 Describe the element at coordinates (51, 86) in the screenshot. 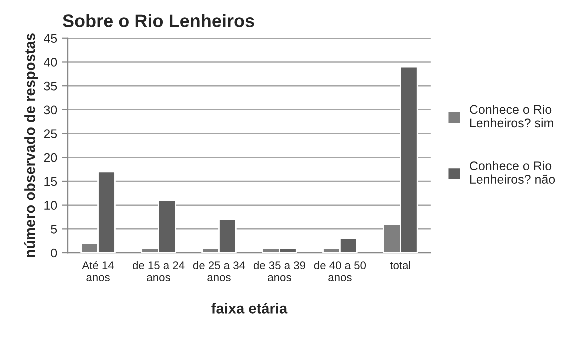

I see `y-tick-label: 35` at that location.